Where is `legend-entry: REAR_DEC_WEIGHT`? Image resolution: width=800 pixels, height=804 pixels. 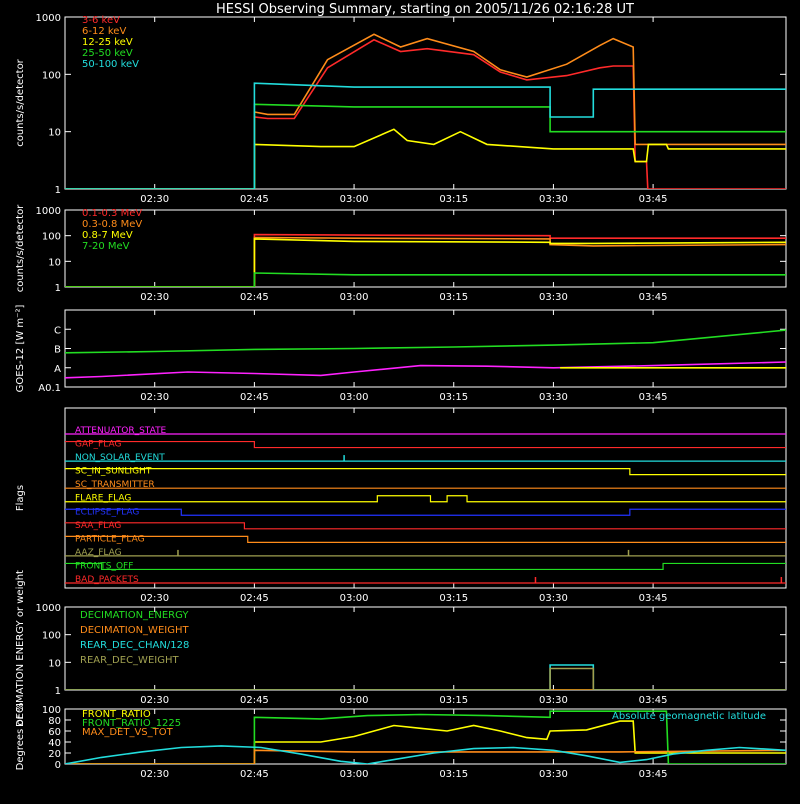
legend-entry: REAR_DEC_WEIGHT is located at coordinates (129, 660).